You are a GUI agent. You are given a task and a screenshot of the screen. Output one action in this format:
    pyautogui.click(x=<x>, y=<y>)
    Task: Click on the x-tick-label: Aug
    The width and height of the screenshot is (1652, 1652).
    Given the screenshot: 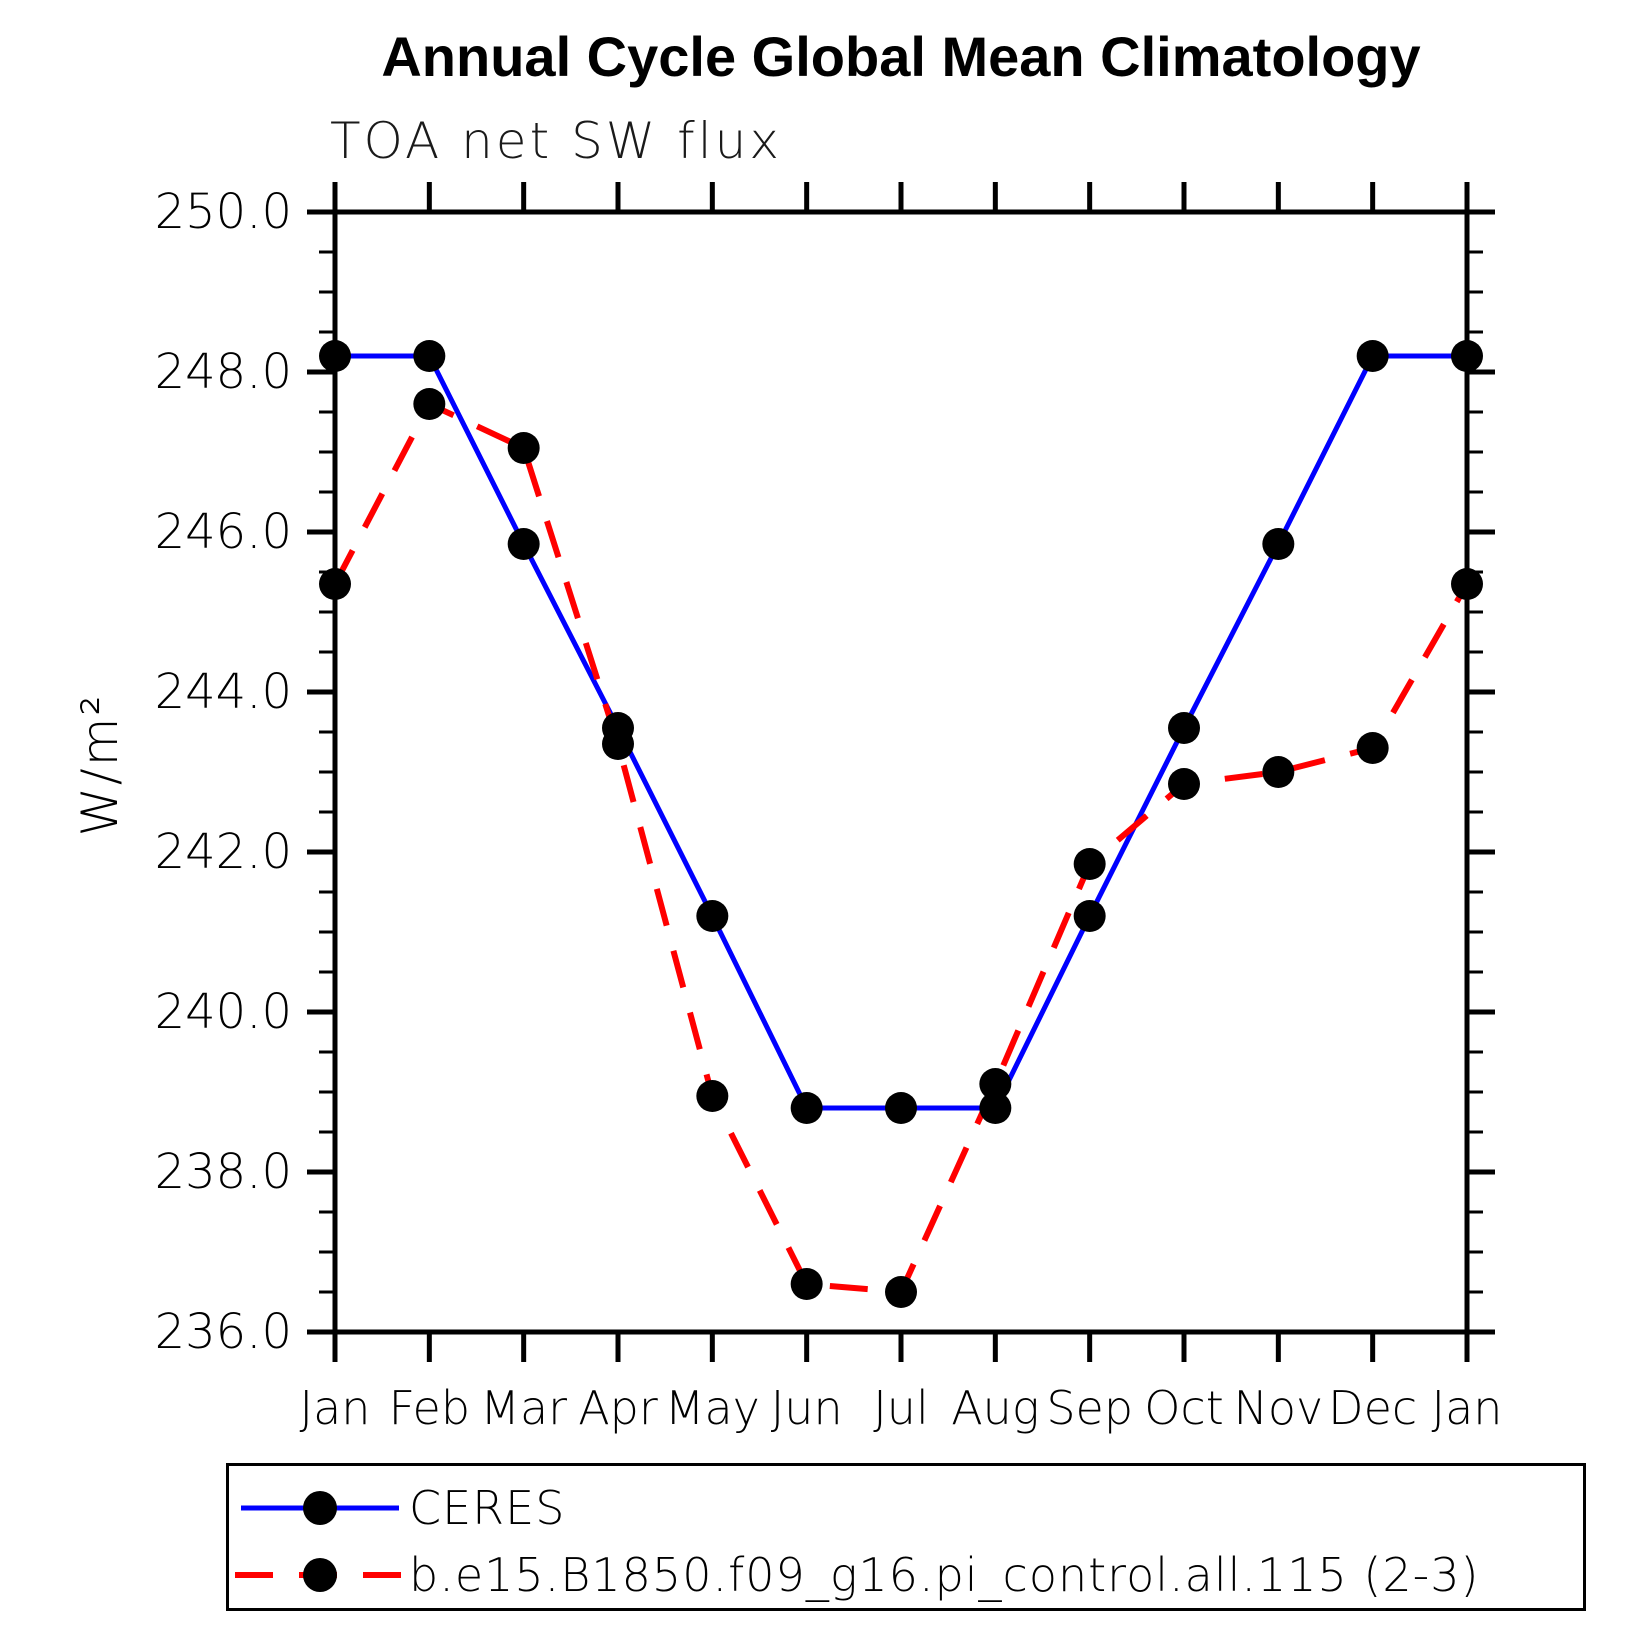 What is the action you would take?
    pyautogui.click(x=995, y=1408)
    